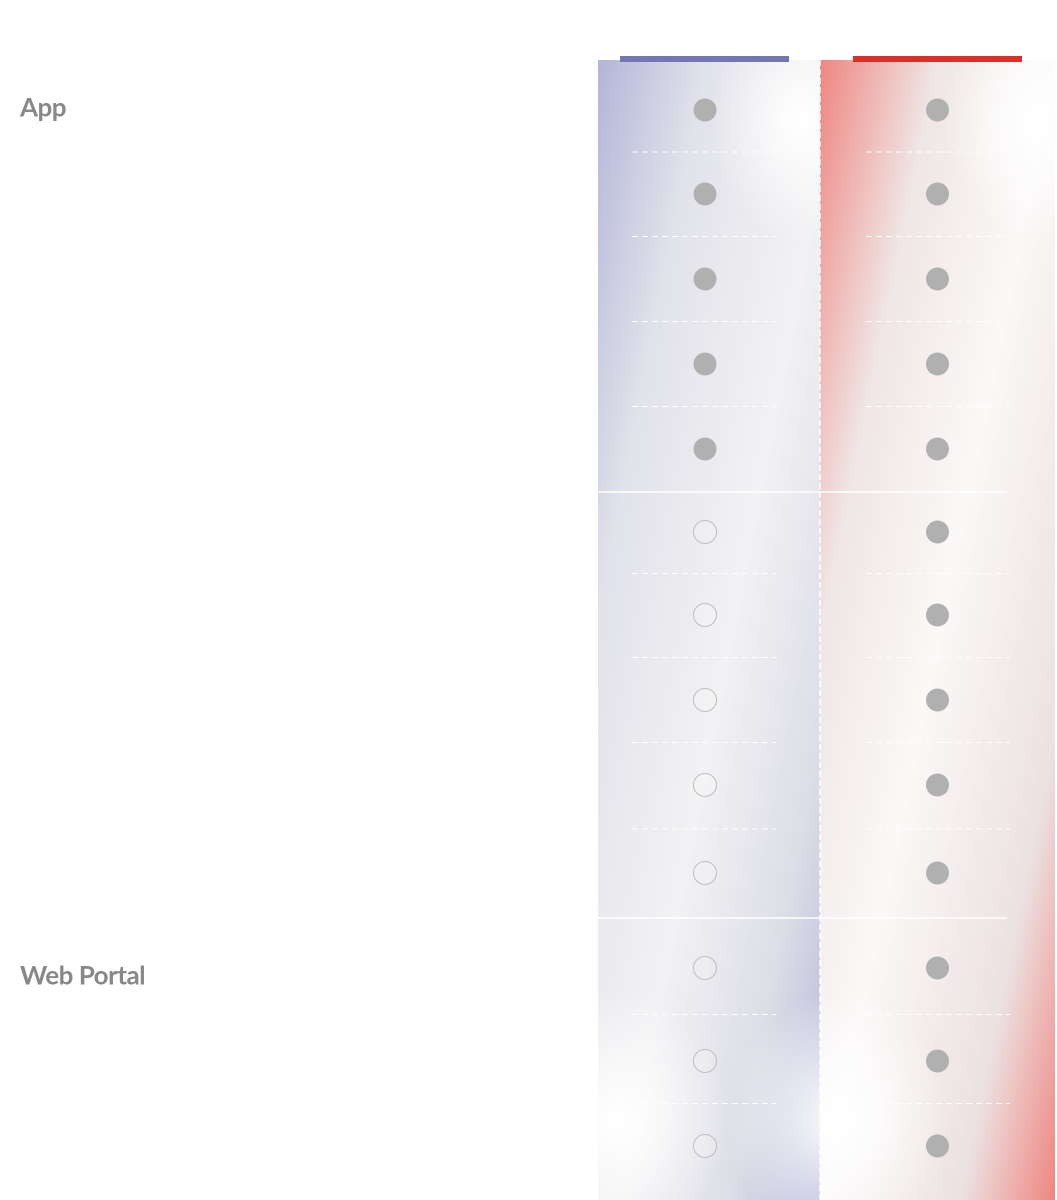 Image resolution: width=1057 pixels, height=1200 pixels. I want to click on section-label: App, so click(42, 107).